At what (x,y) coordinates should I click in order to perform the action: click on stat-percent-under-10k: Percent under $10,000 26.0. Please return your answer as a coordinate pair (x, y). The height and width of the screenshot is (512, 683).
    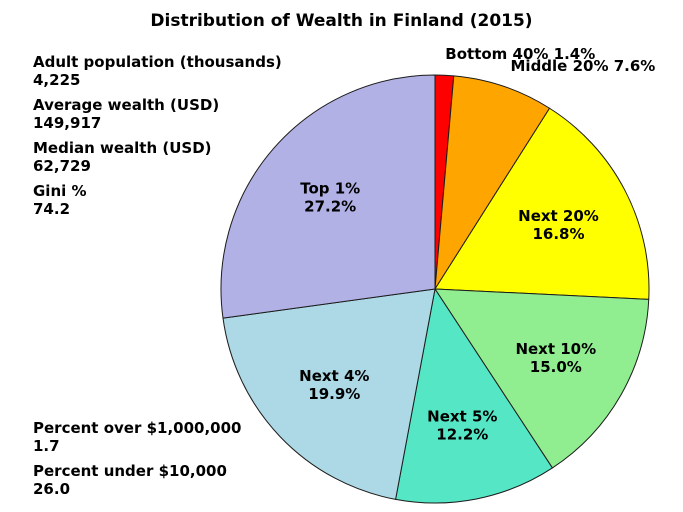
    Looking at the image, I should click on (137, 480).